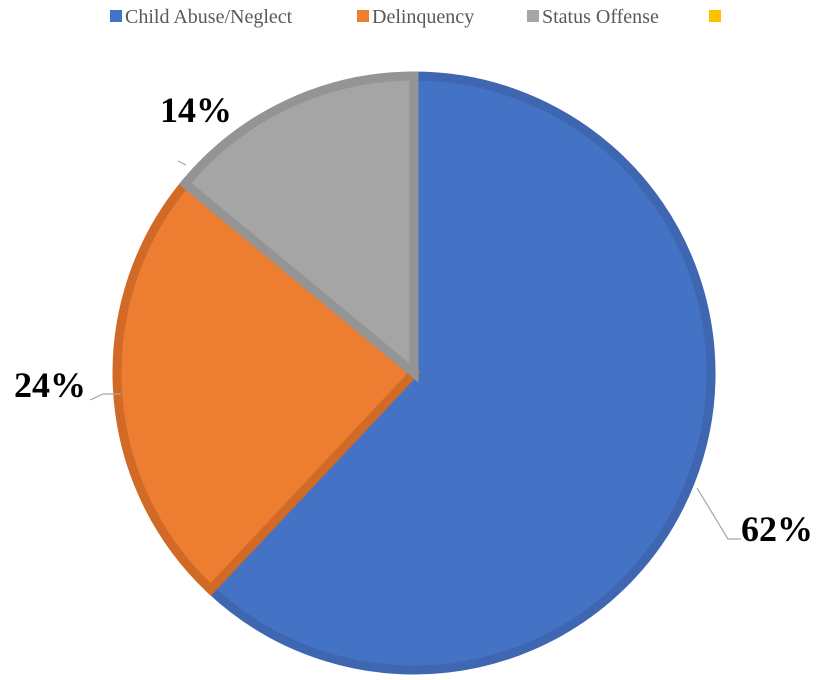 Image resolution: width=822 pixels, height=680 pixels. I want to click on legend-swatch-delinquency, so click(363, 16).